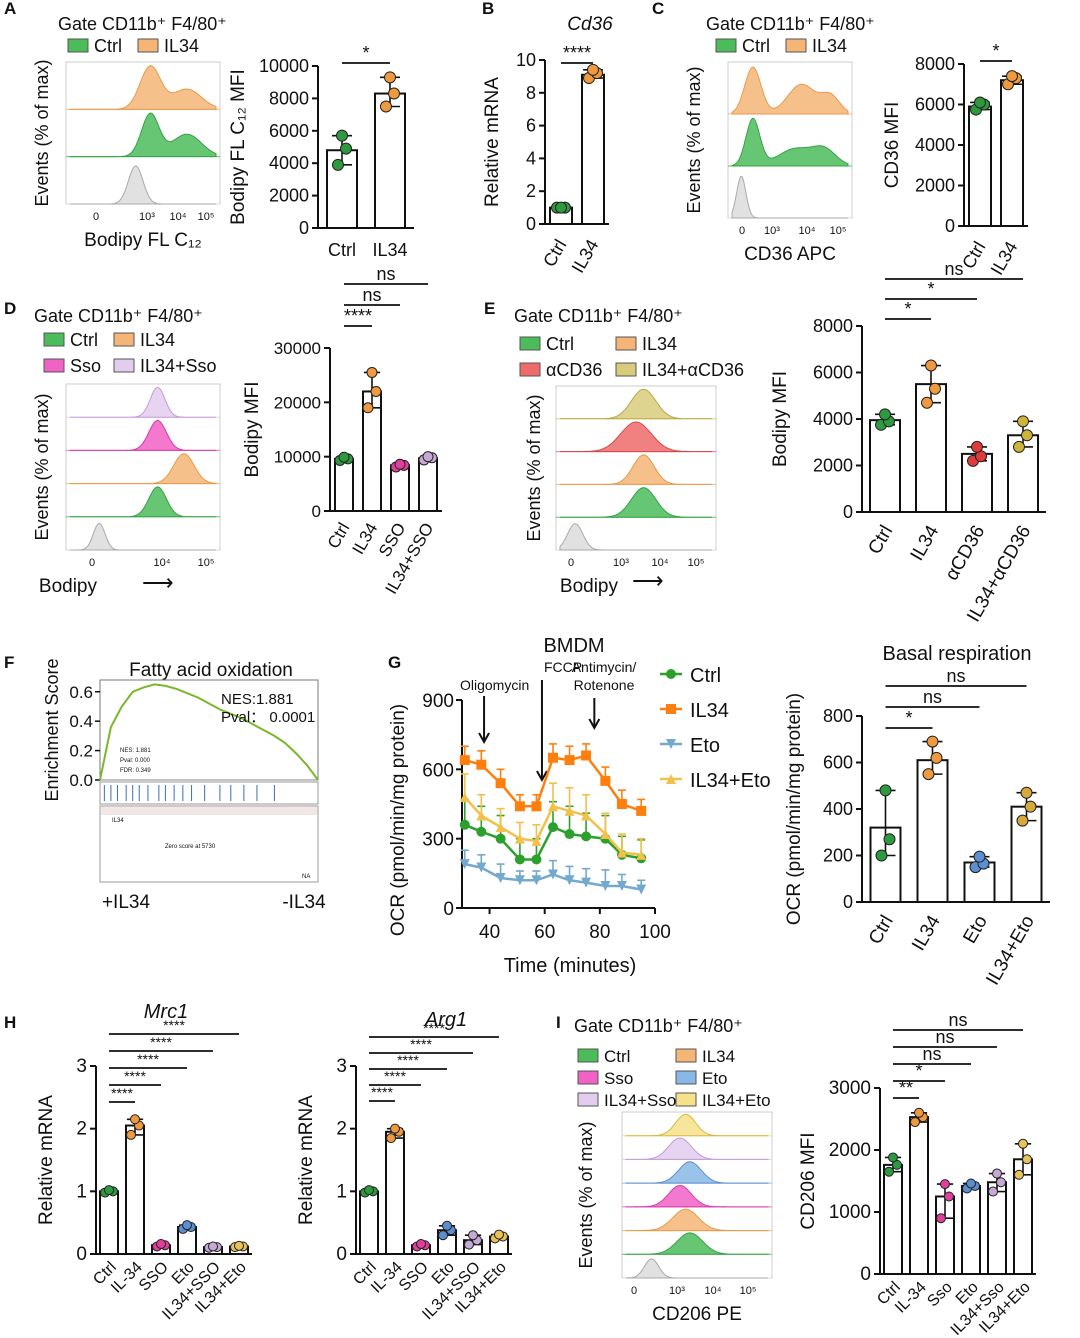 This screenshot has height=1338, width=1080. What do you see at coordinates (316, 511) in the screenshot?
I see `y-tick-label: 0` at bounding box center [316, 511].